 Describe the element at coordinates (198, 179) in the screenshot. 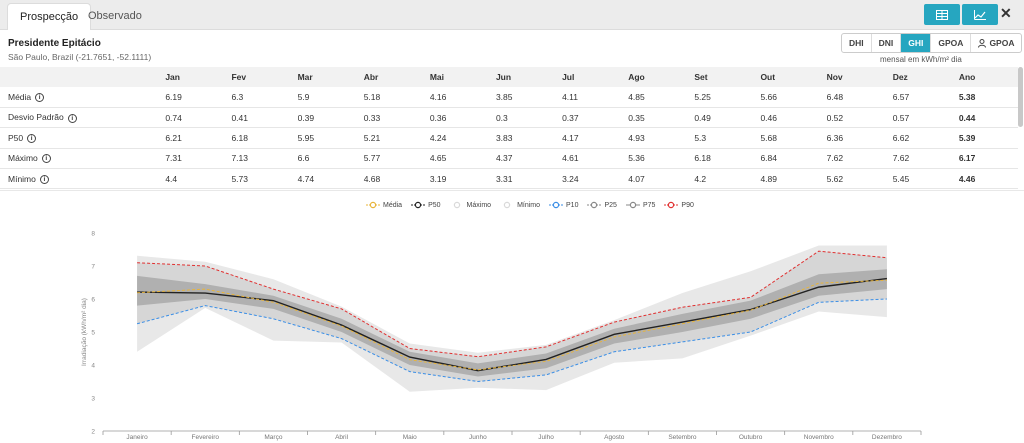

I see `table-cell: 4.4` at that location.